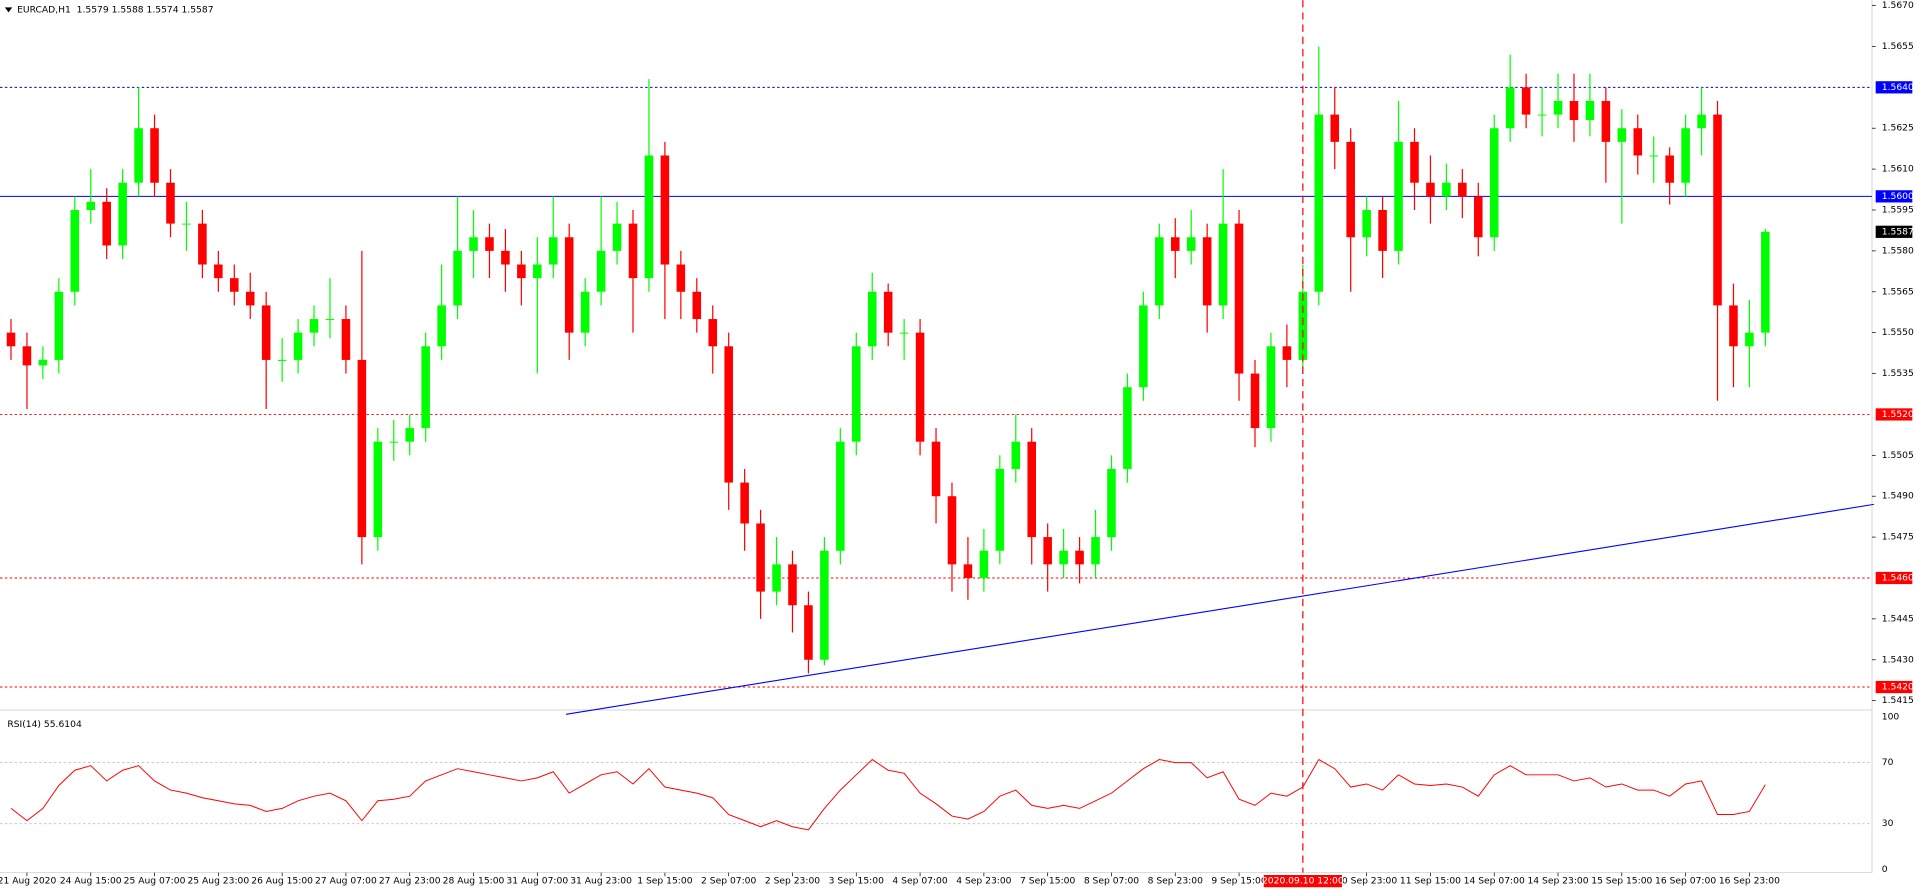 This screenshot has width=1916, height=891. Describe the element at coordinates (28, 881) in the screenshot. I see `x-tick-label: 21 Aug 2020` at that location.